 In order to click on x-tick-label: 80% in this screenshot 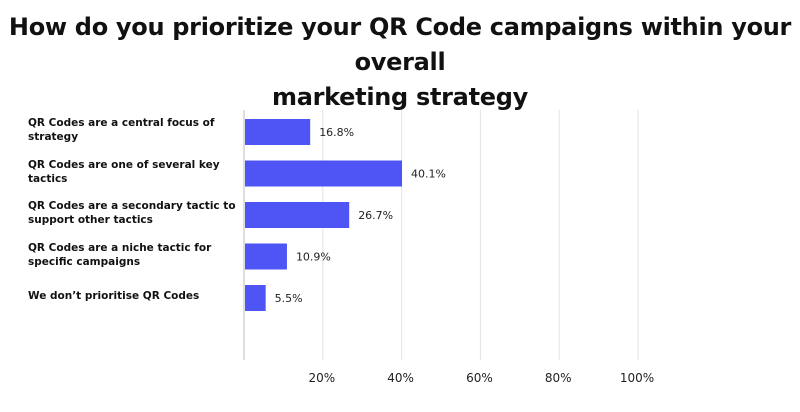, I will do `click(558, 378)`.